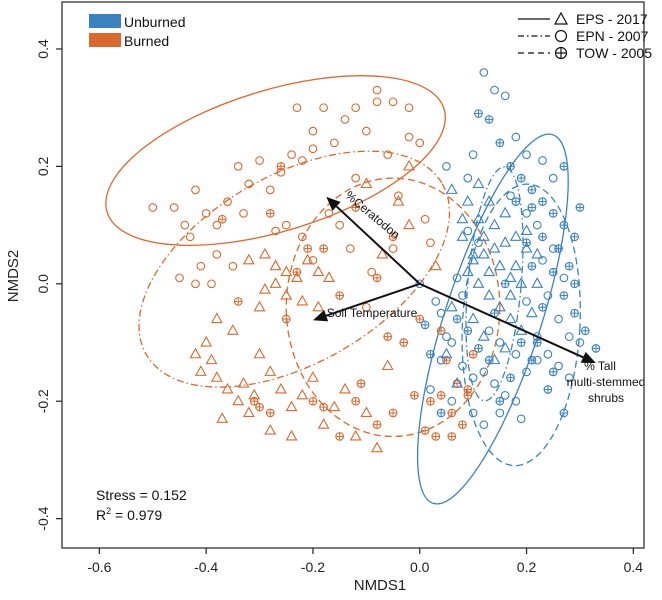 The height and width of the screenshot is (600, 662). I want to click on vector-label-shrubs: % Tall, so click(600, 366).